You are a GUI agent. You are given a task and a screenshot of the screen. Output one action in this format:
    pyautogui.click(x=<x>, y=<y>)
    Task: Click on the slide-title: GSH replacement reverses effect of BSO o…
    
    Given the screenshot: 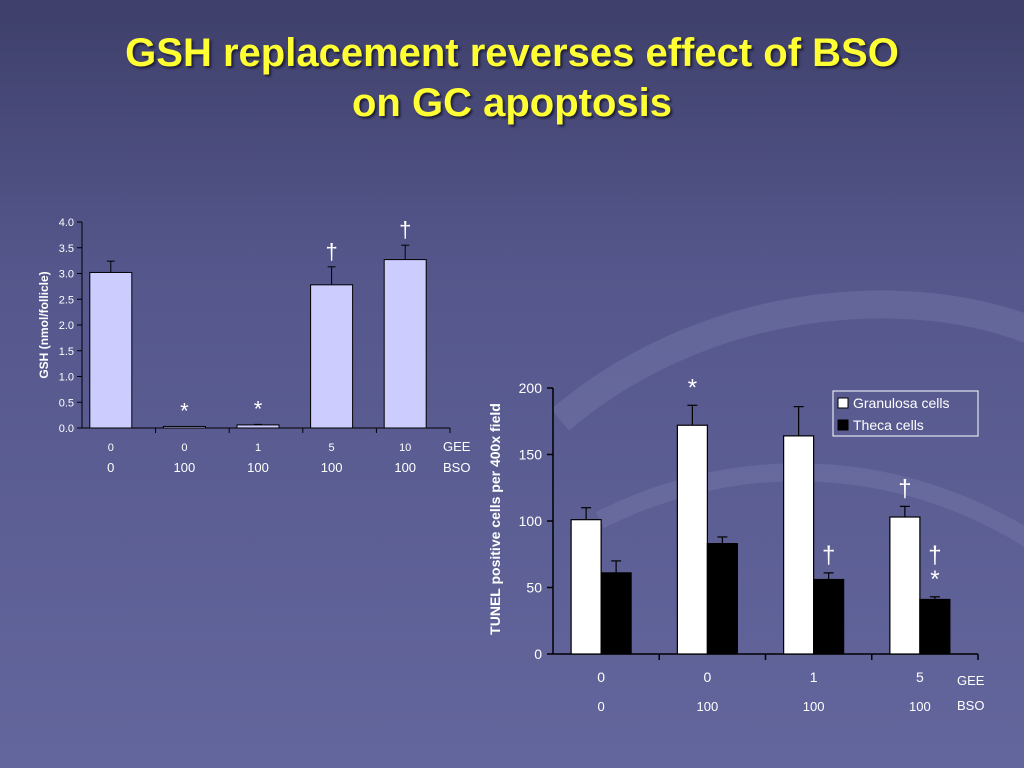 What is the action you would take?
    pyautogui.click(x=512, y=78)
    